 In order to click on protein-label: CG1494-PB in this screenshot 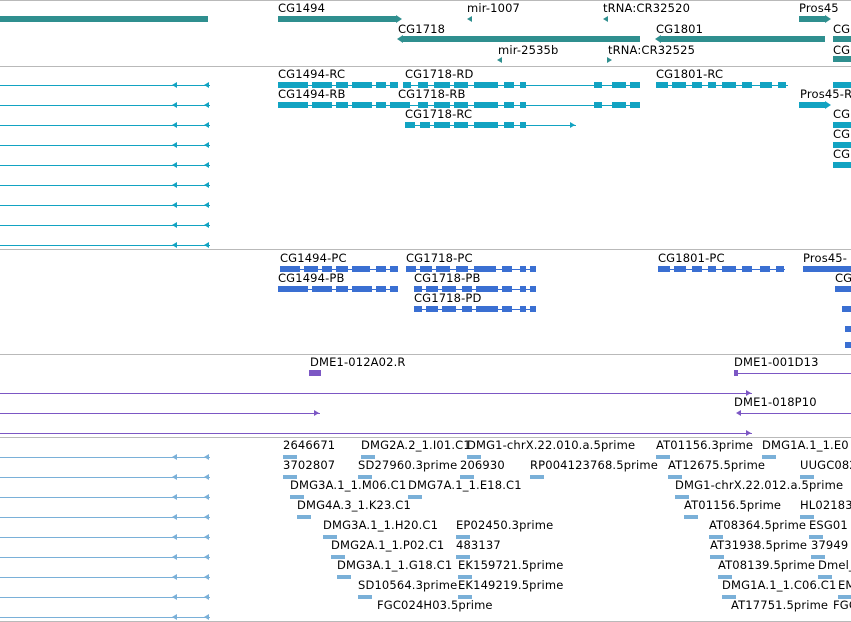, I will do `click(311, 278)`.